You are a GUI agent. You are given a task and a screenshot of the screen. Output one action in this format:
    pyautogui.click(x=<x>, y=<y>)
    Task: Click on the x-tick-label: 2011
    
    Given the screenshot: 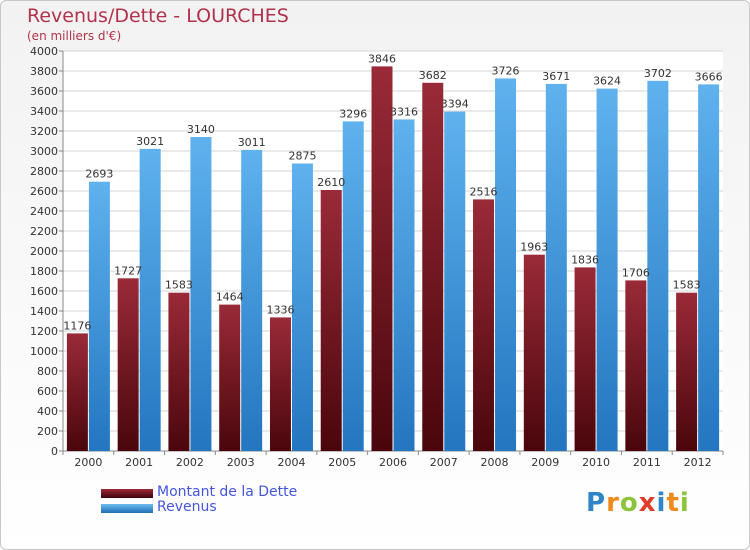 What is the action you would take?
    pyautogui.click(x=647, y=462)
    